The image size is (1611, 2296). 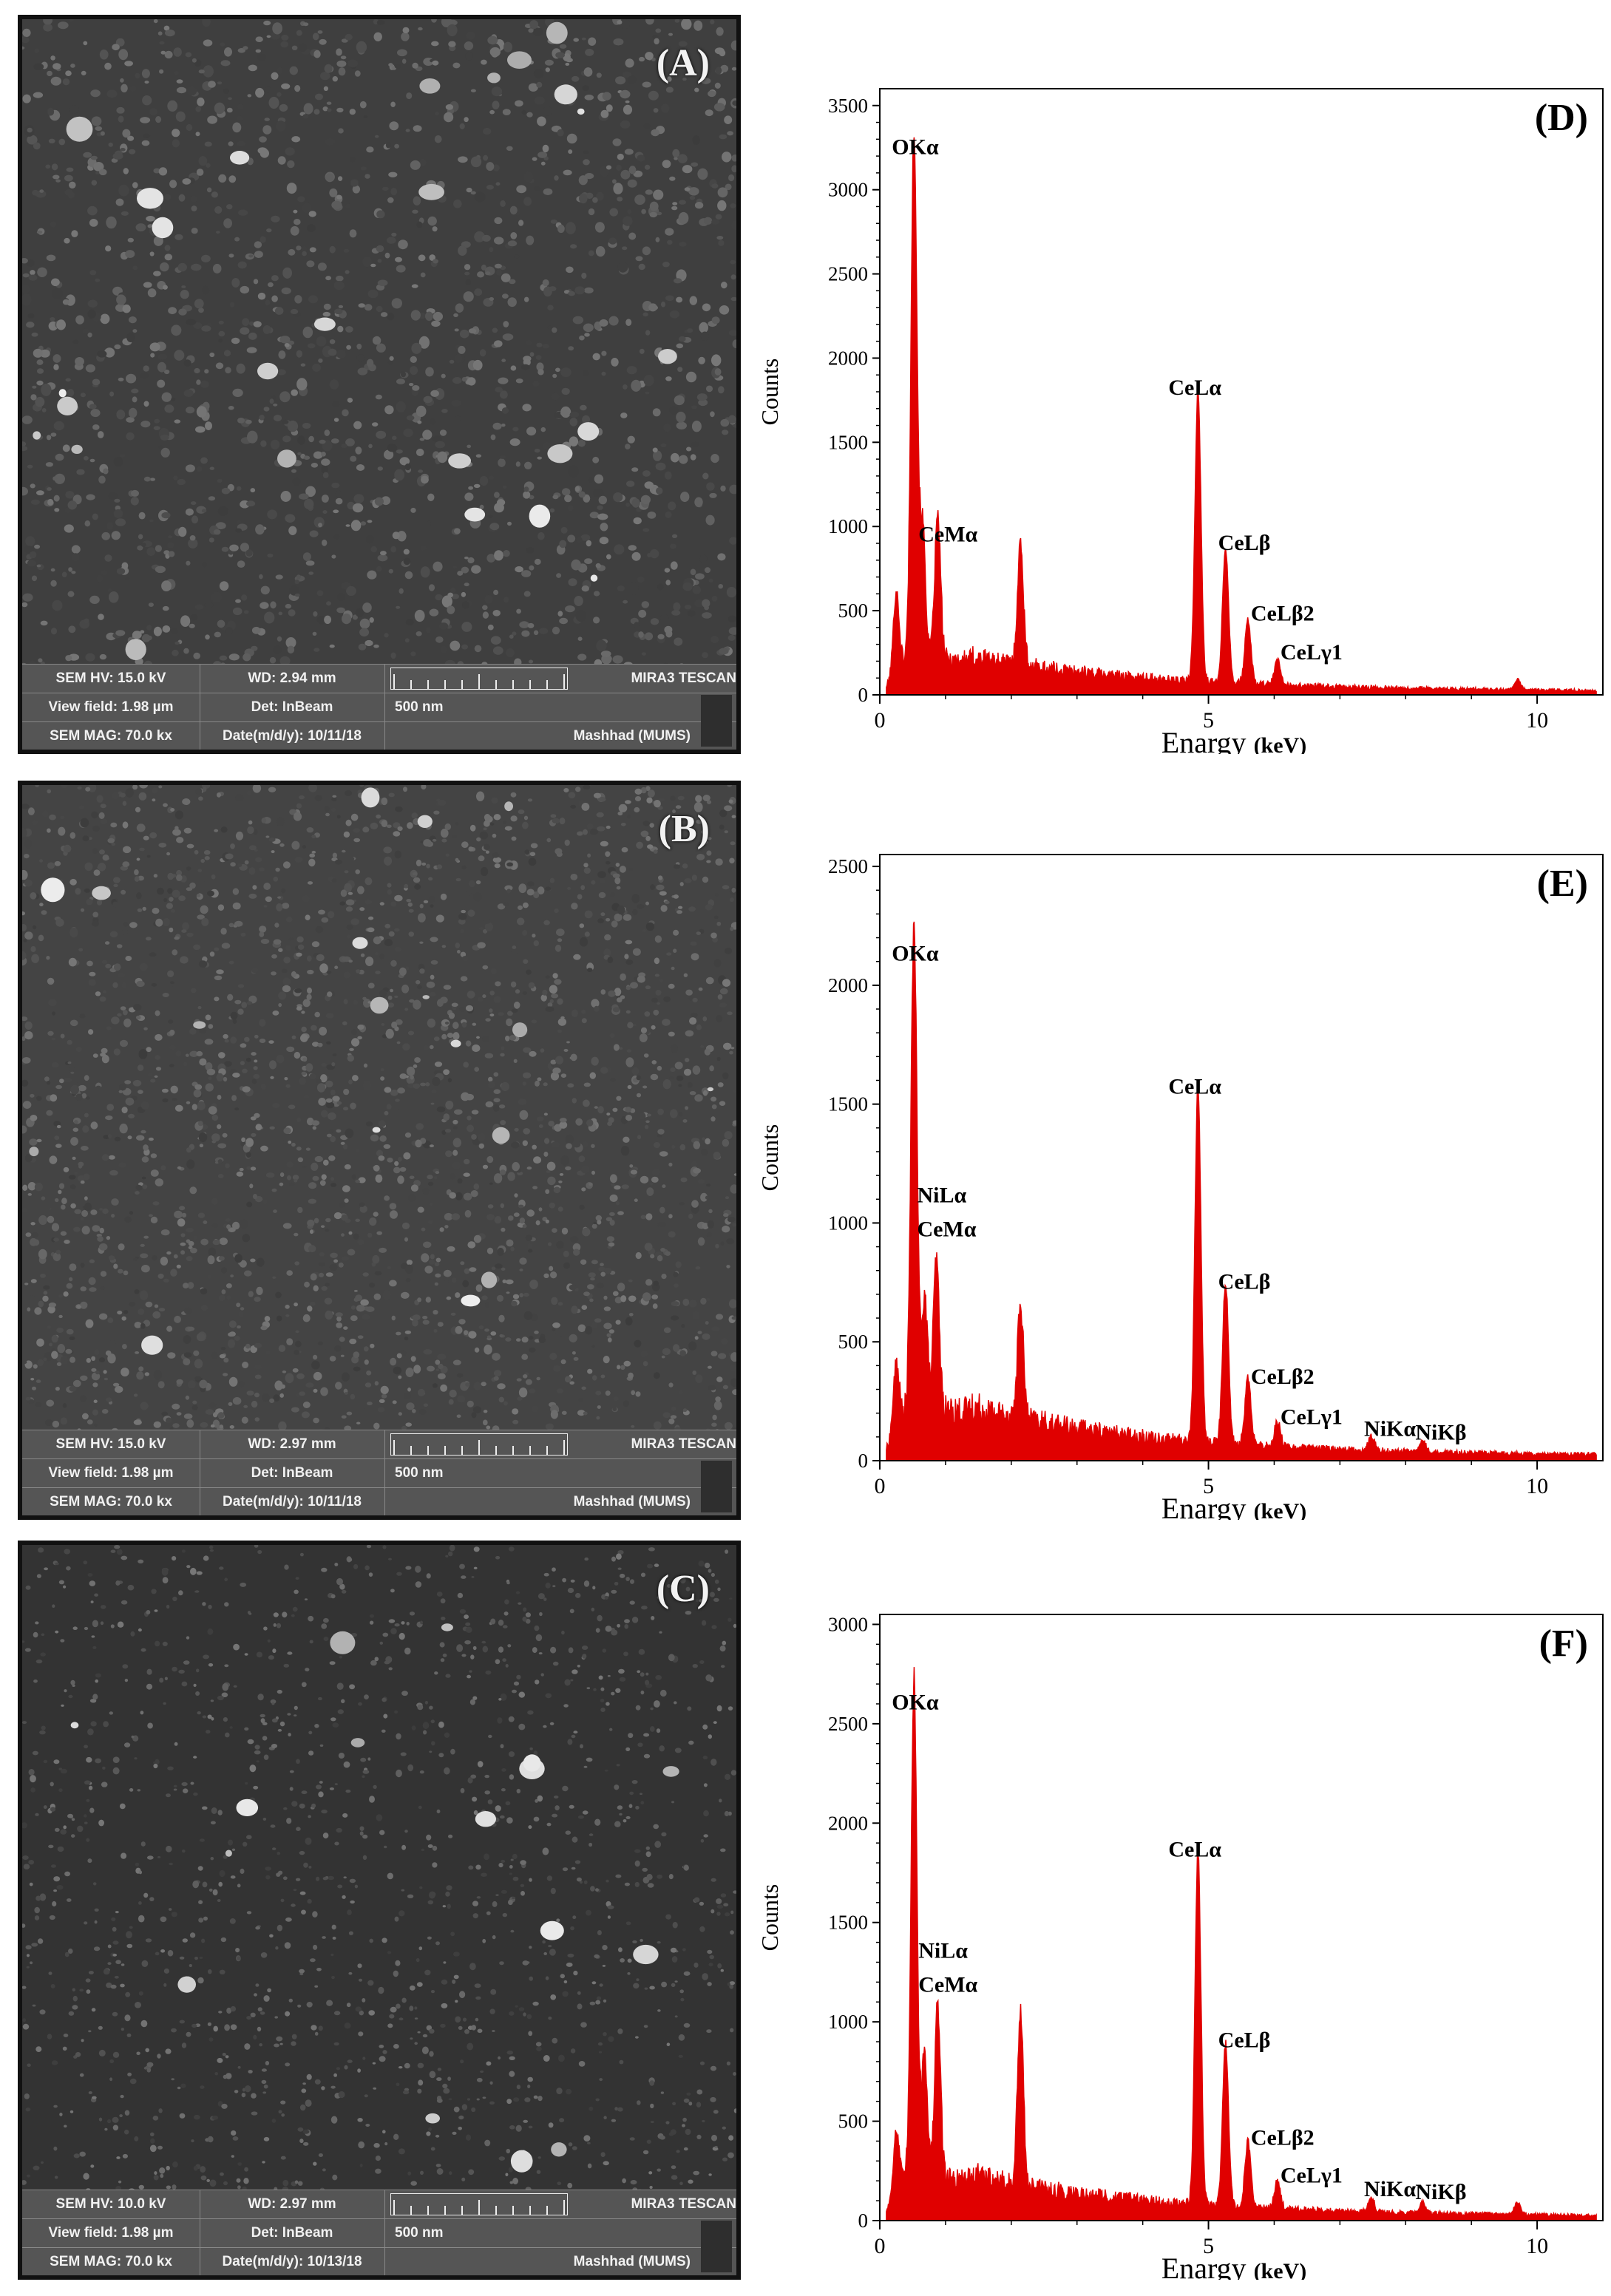 I want to click on y-tick-label: 1000, so click(x=848, y=2022).